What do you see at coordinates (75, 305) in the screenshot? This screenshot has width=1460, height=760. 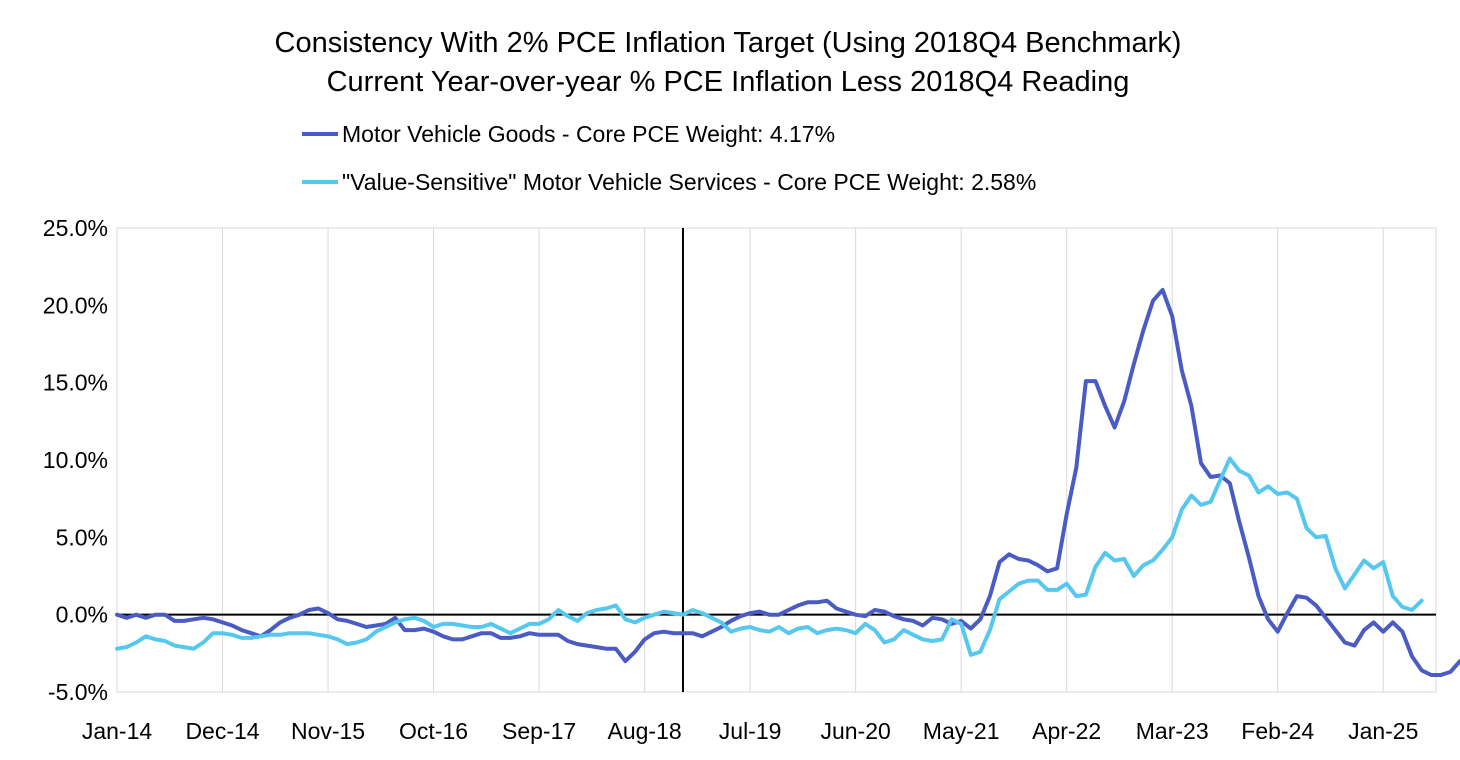 I see `y-tick-label: 20.0%` at bounding box center [75, 305].